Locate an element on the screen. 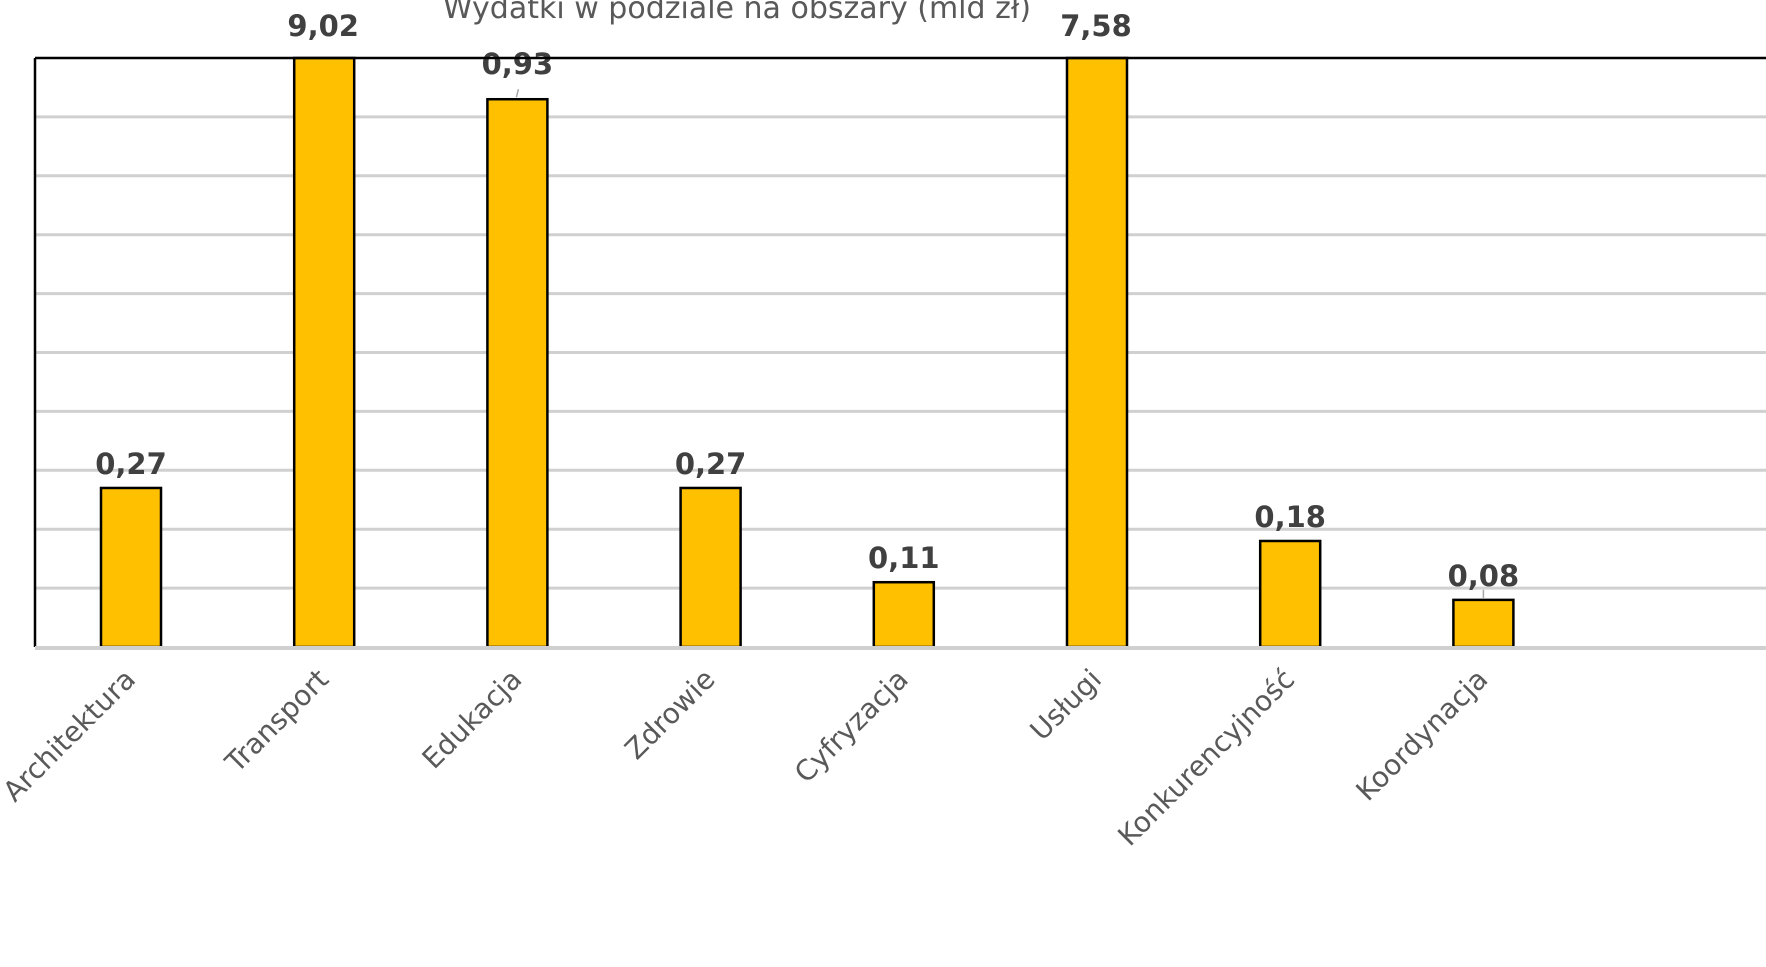 The height and width of the screenshot is (967, 1766). category-label: Transport is located at coordinates (276, 721).